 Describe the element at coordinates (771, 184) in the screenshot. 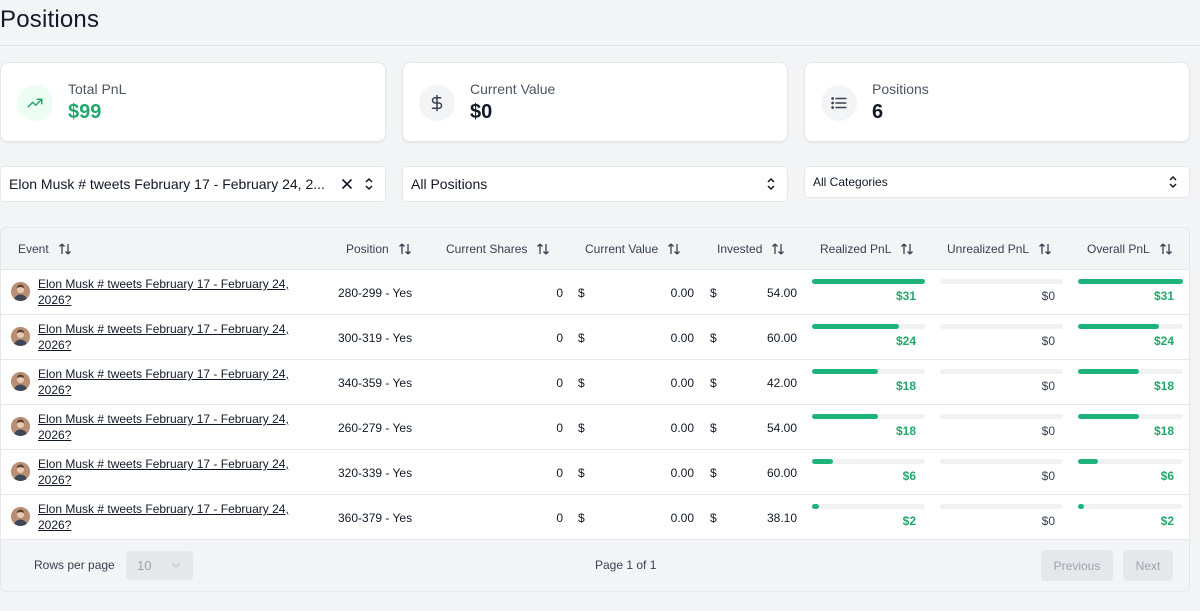

I see `chevron-up-down-icon` at that location.